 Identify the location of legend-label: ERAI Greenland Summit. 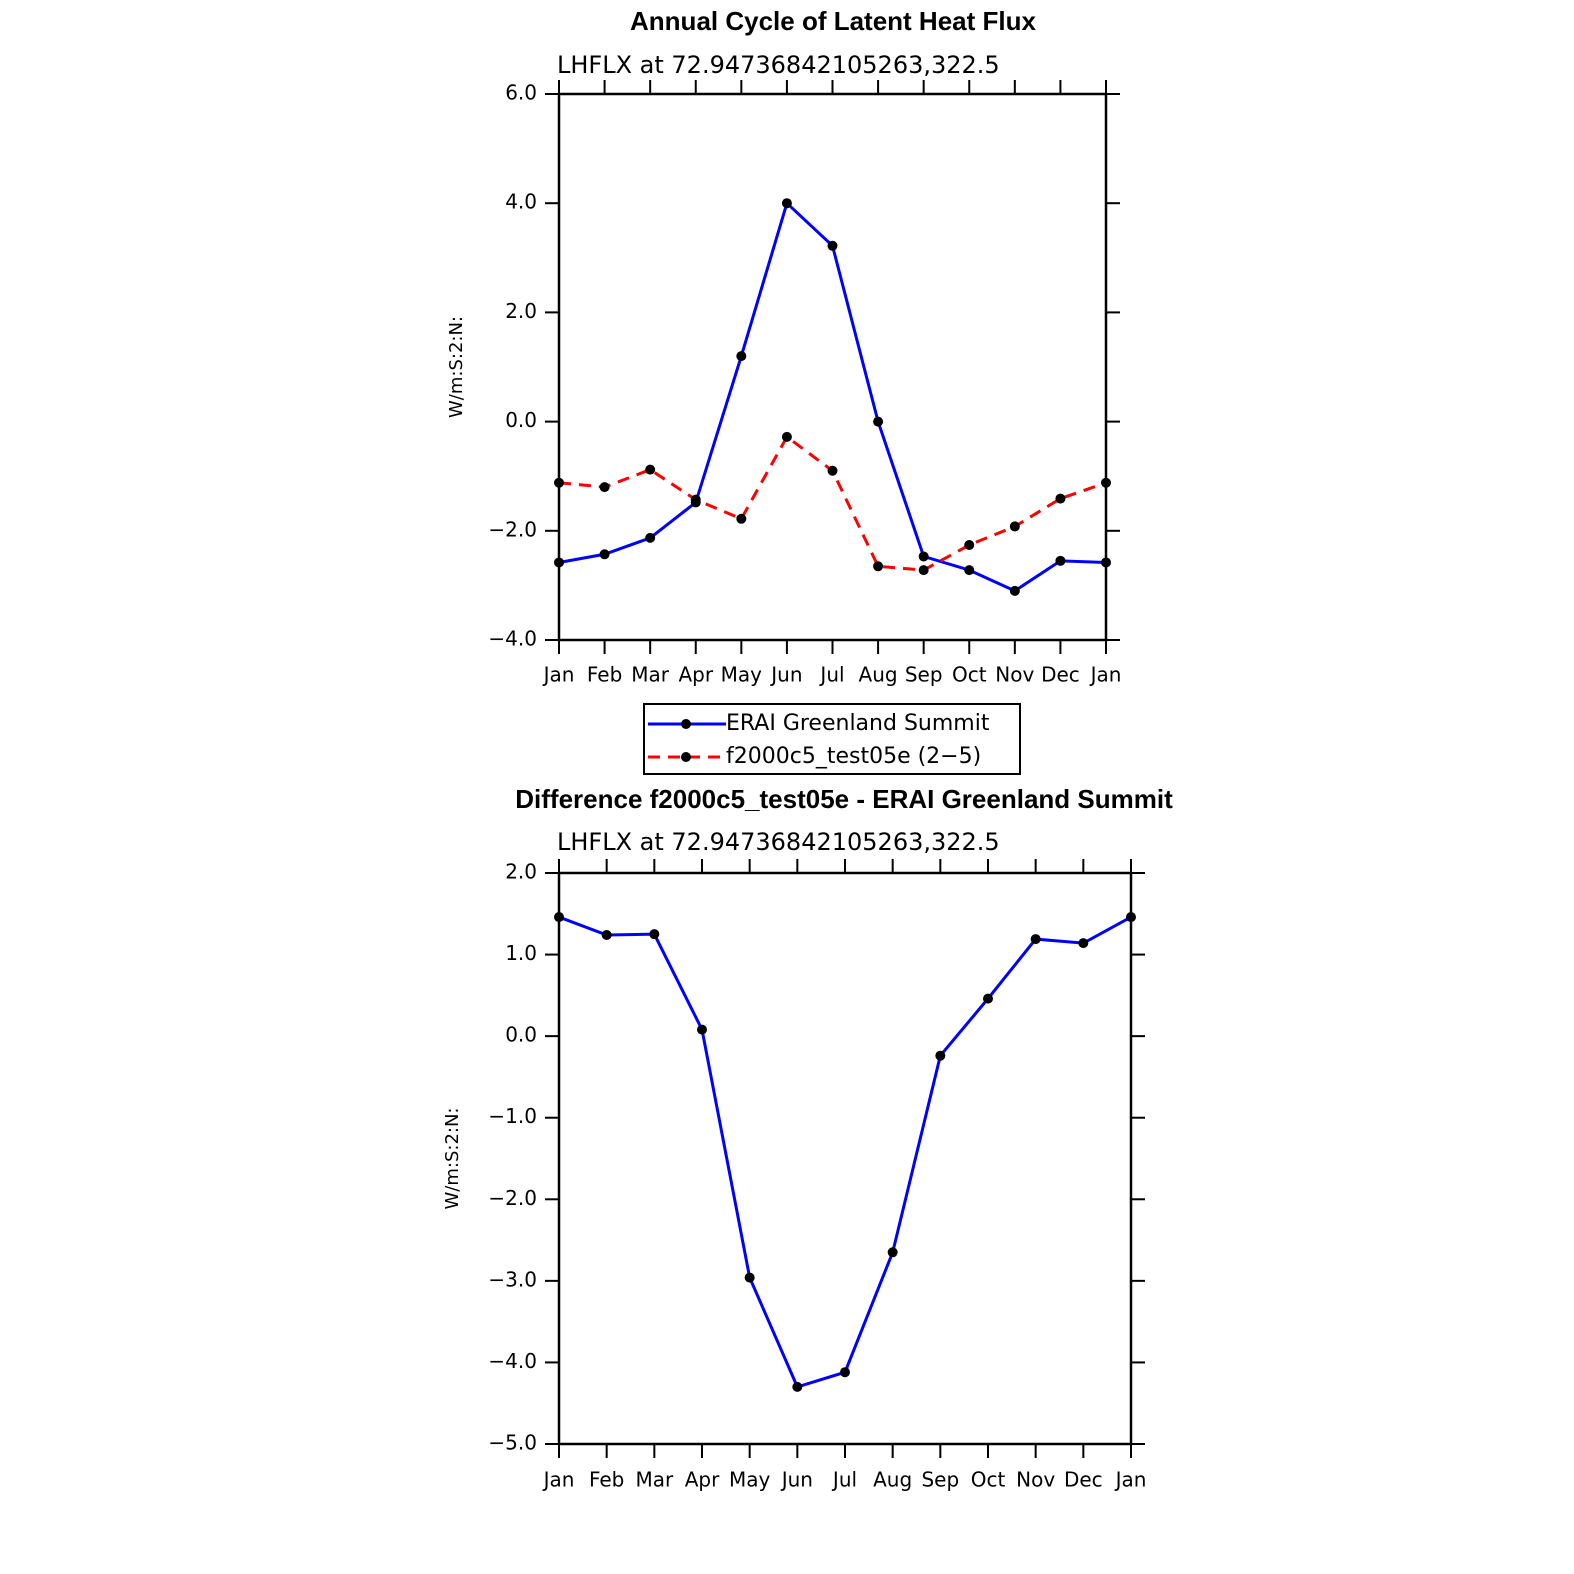
(858, 723).